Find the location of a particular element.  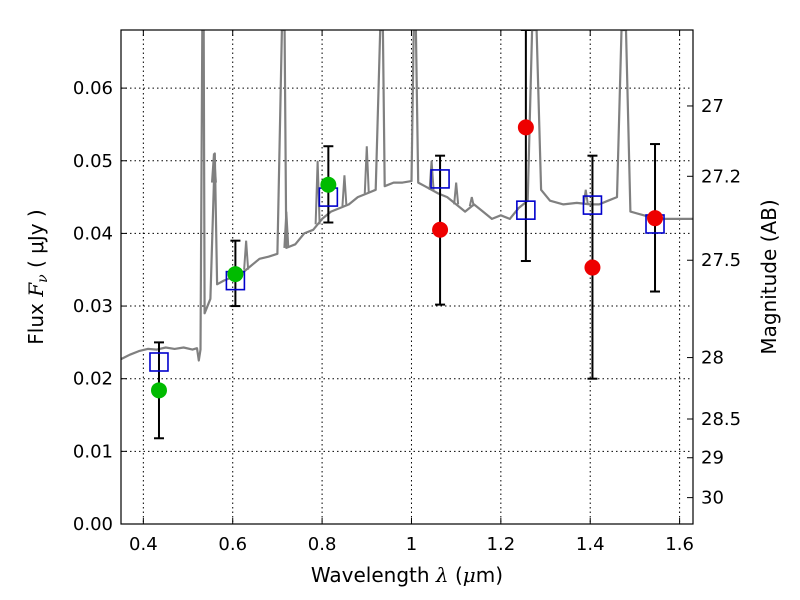

y-axis-label: Flux Fν ( μJy ) is located at coordinates (37, 276).